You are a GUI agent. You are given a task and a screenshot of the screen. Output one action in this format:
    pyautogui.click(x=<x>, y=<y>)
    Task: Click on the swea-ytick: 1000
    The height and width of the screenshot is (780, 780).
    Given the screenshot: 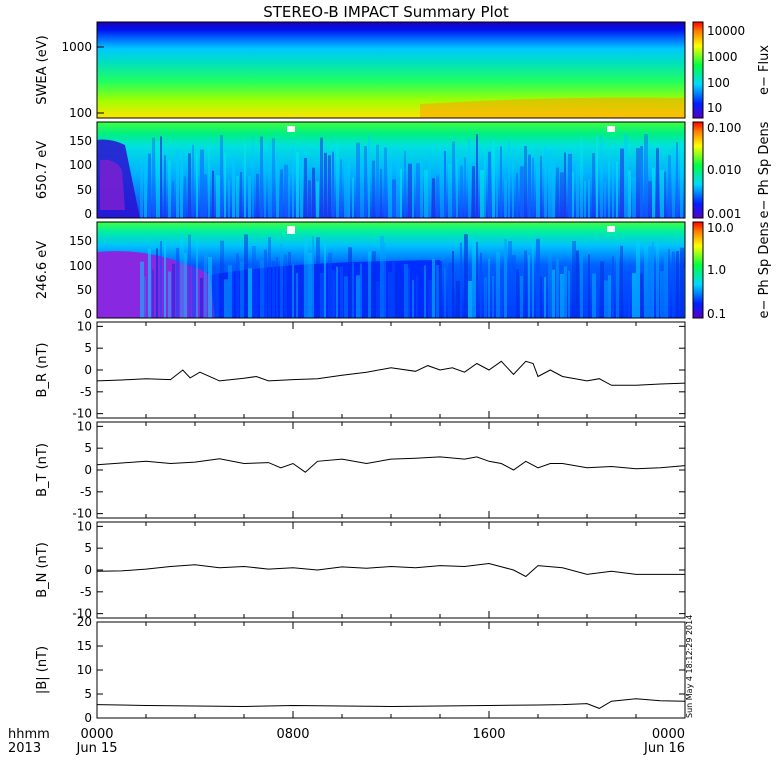 What is the action you would take?
    pyautogui.click(x=76, y=47)
    